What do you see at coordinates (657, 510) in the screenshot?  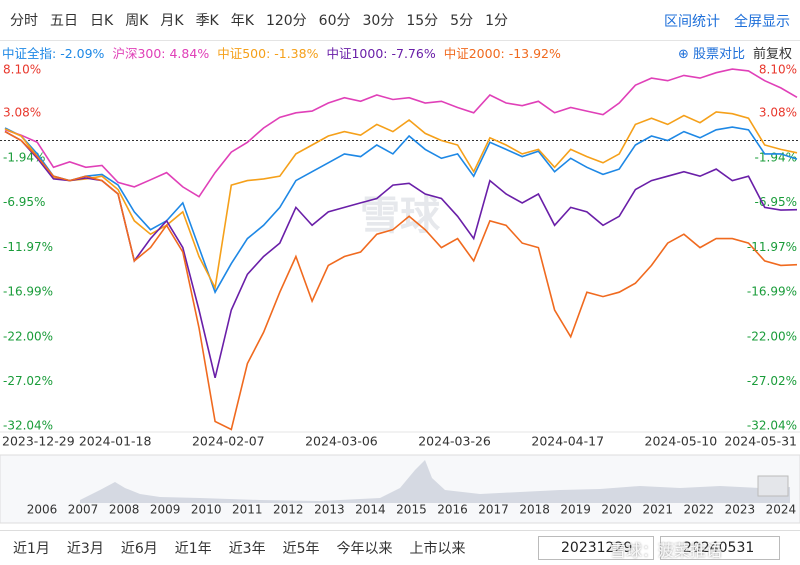 I see `year-label: 2021` at bounding box center [657, 510].